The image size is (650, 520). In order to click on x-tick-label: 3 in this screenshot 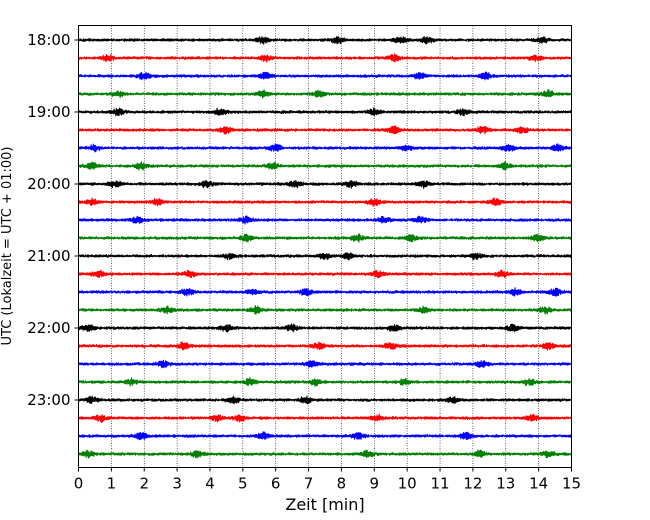, I will do `click(177, 484)`.